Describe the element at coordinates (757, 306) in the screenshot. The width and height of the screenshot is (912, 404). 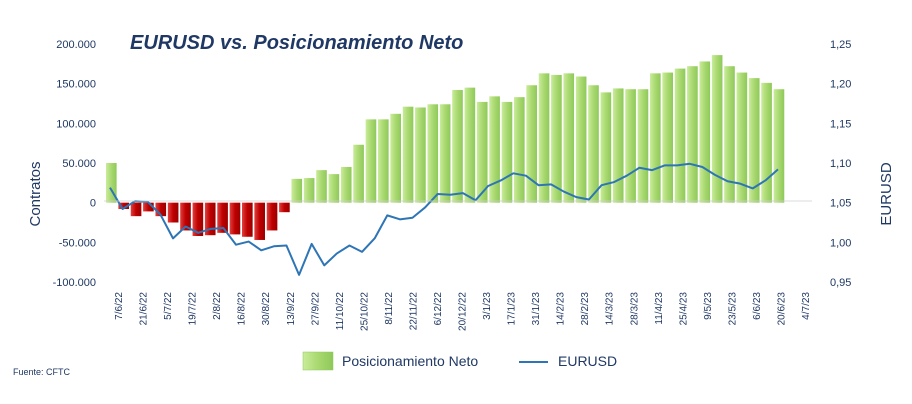
I see `x-tick-label: 6/6/23` at that location.